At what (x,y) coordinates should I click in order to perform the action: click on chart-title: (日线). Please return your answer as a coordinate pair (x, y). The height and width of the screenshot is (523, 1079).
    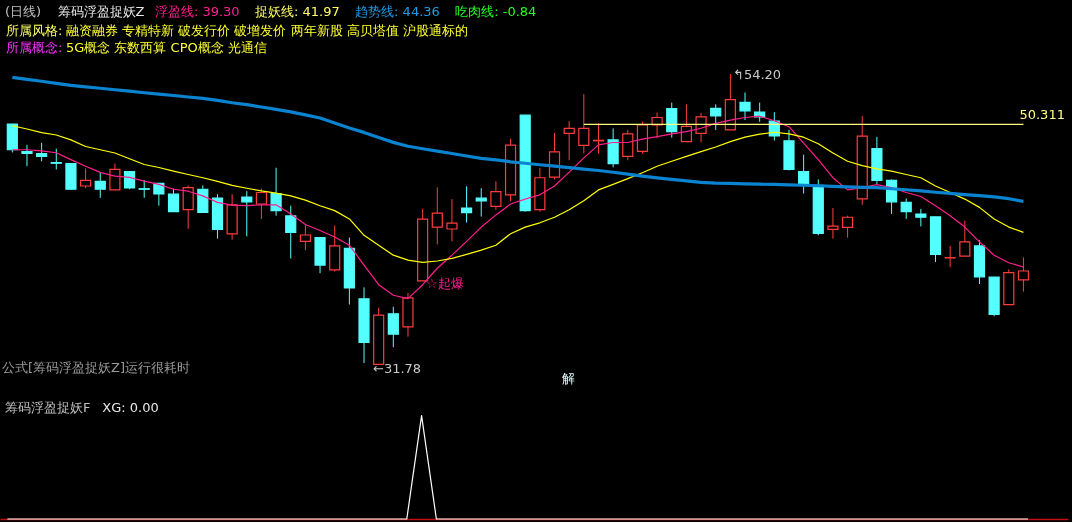
    Looking at the image, I should click on (23, 11).